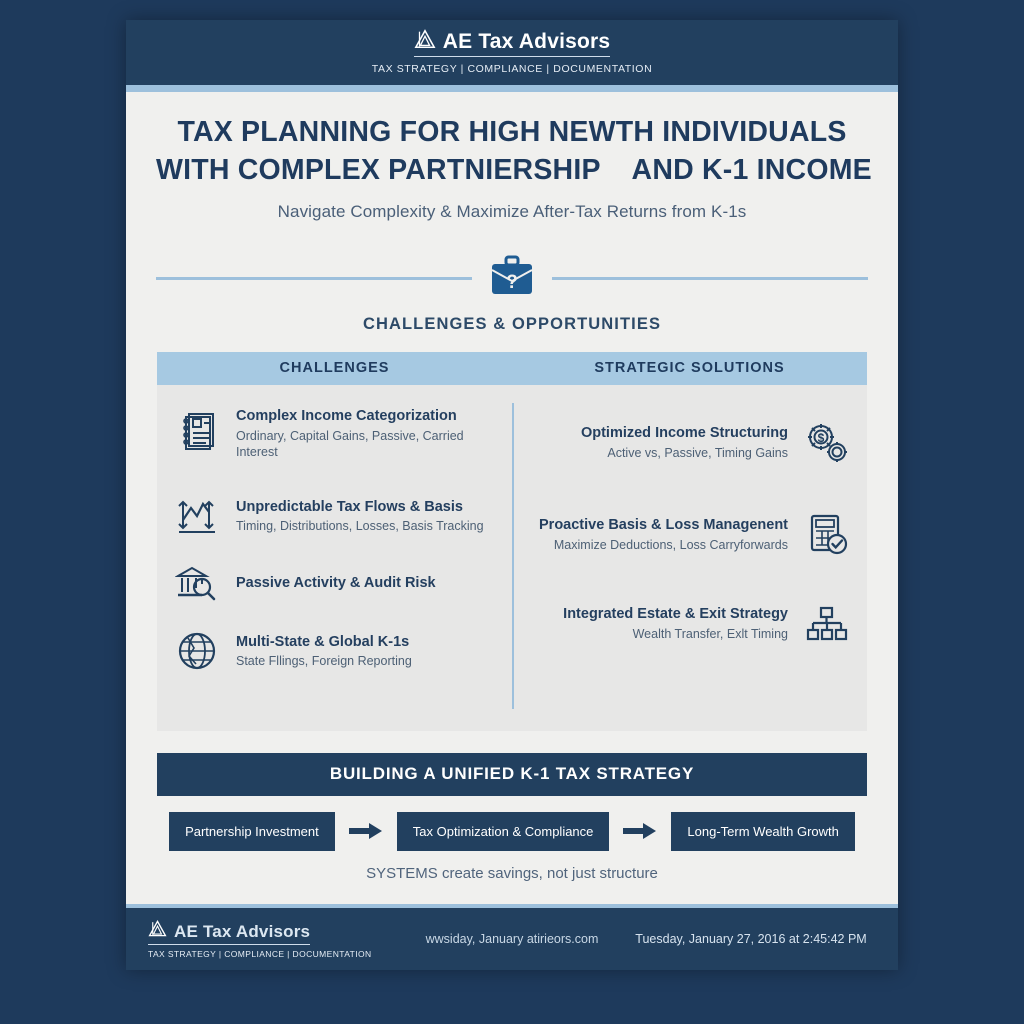  Describe the element at coordinates (197, 651) in the screenshot. I see `globe-icon` at that location.